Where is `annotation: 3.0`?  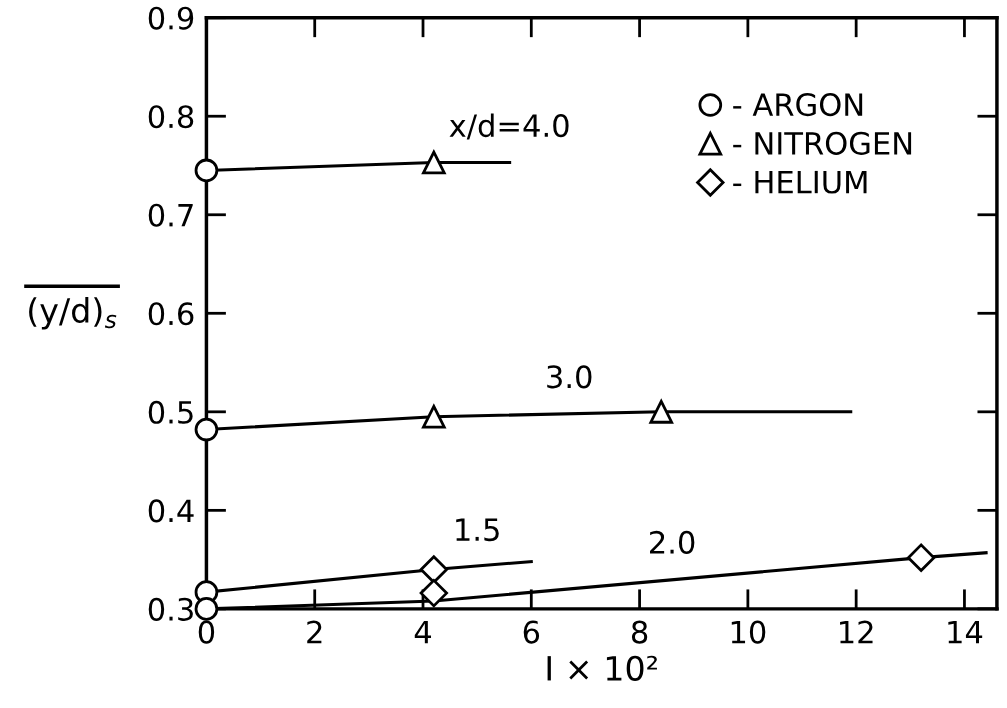
annotation: 3.0 is located at coordinates (569, 377).